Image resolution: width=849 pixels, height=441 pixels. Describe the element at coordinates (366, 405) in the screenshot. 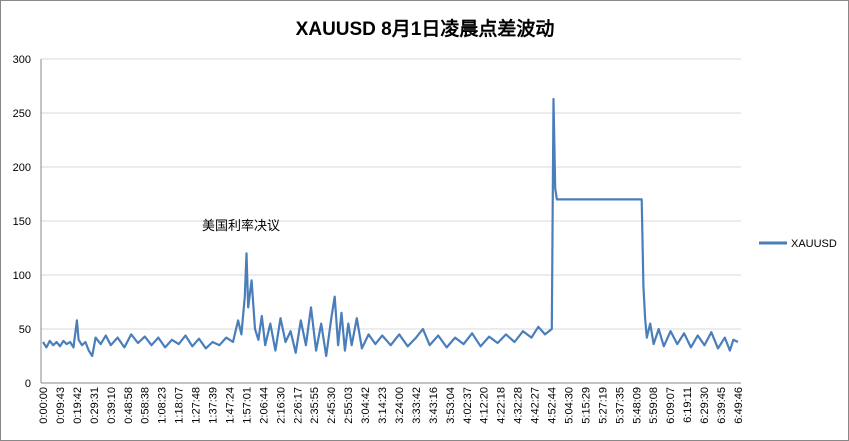

I see `x-tick-label: 3:04:42` at that location.